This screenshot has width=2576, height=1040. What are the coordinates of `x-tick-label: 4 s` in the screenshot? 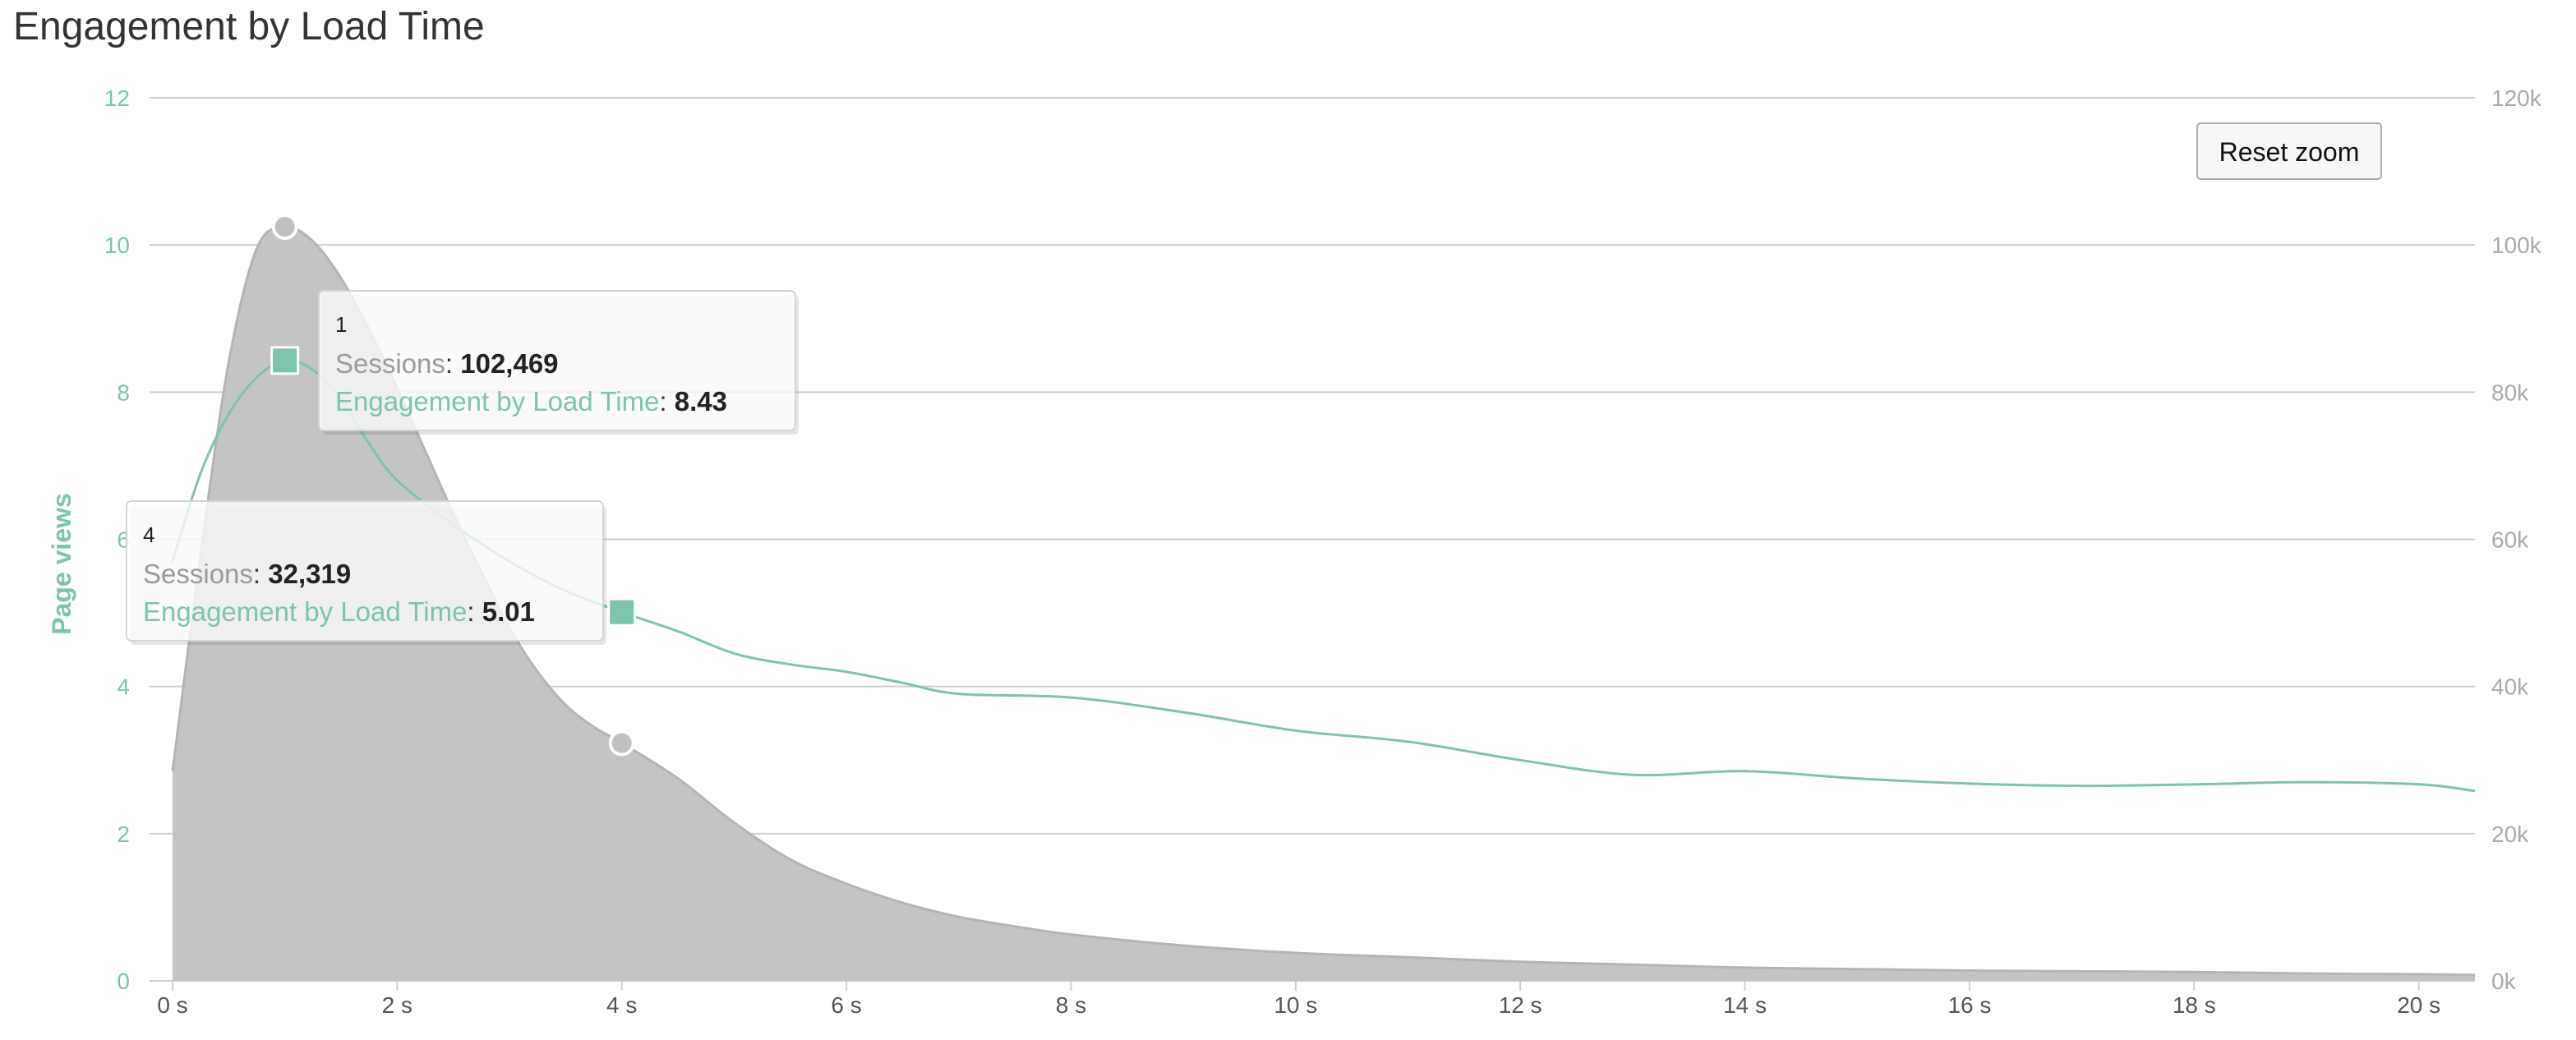 It's located at (621, 1005).